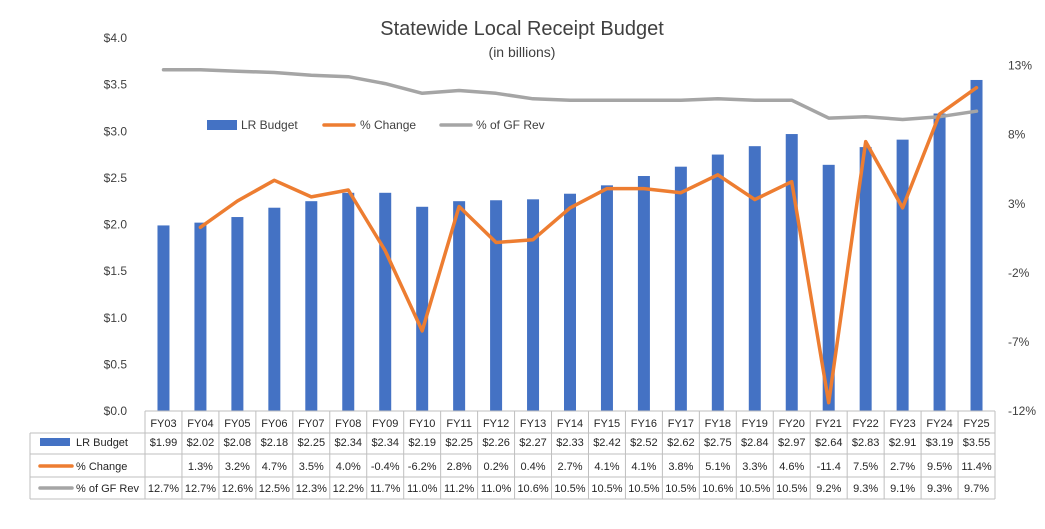 This screenshot has width=1045, height=529. What do you see at coordinates (311, 489) in the screenshot?
I see `table-cell: 12.3%` at bounding box center [311, 489].